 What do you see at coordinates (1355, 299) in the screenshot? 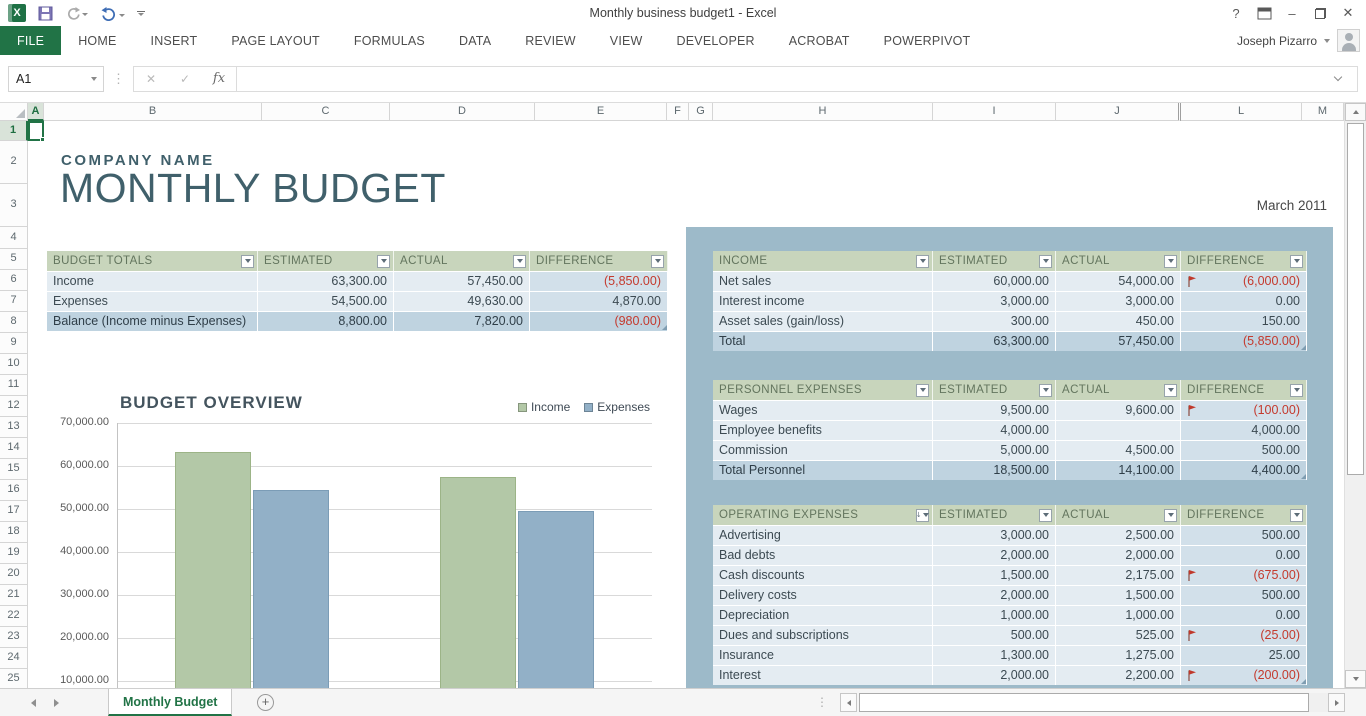
I see `vertical-scroll-thumb` at bounding box center [1355, 299].